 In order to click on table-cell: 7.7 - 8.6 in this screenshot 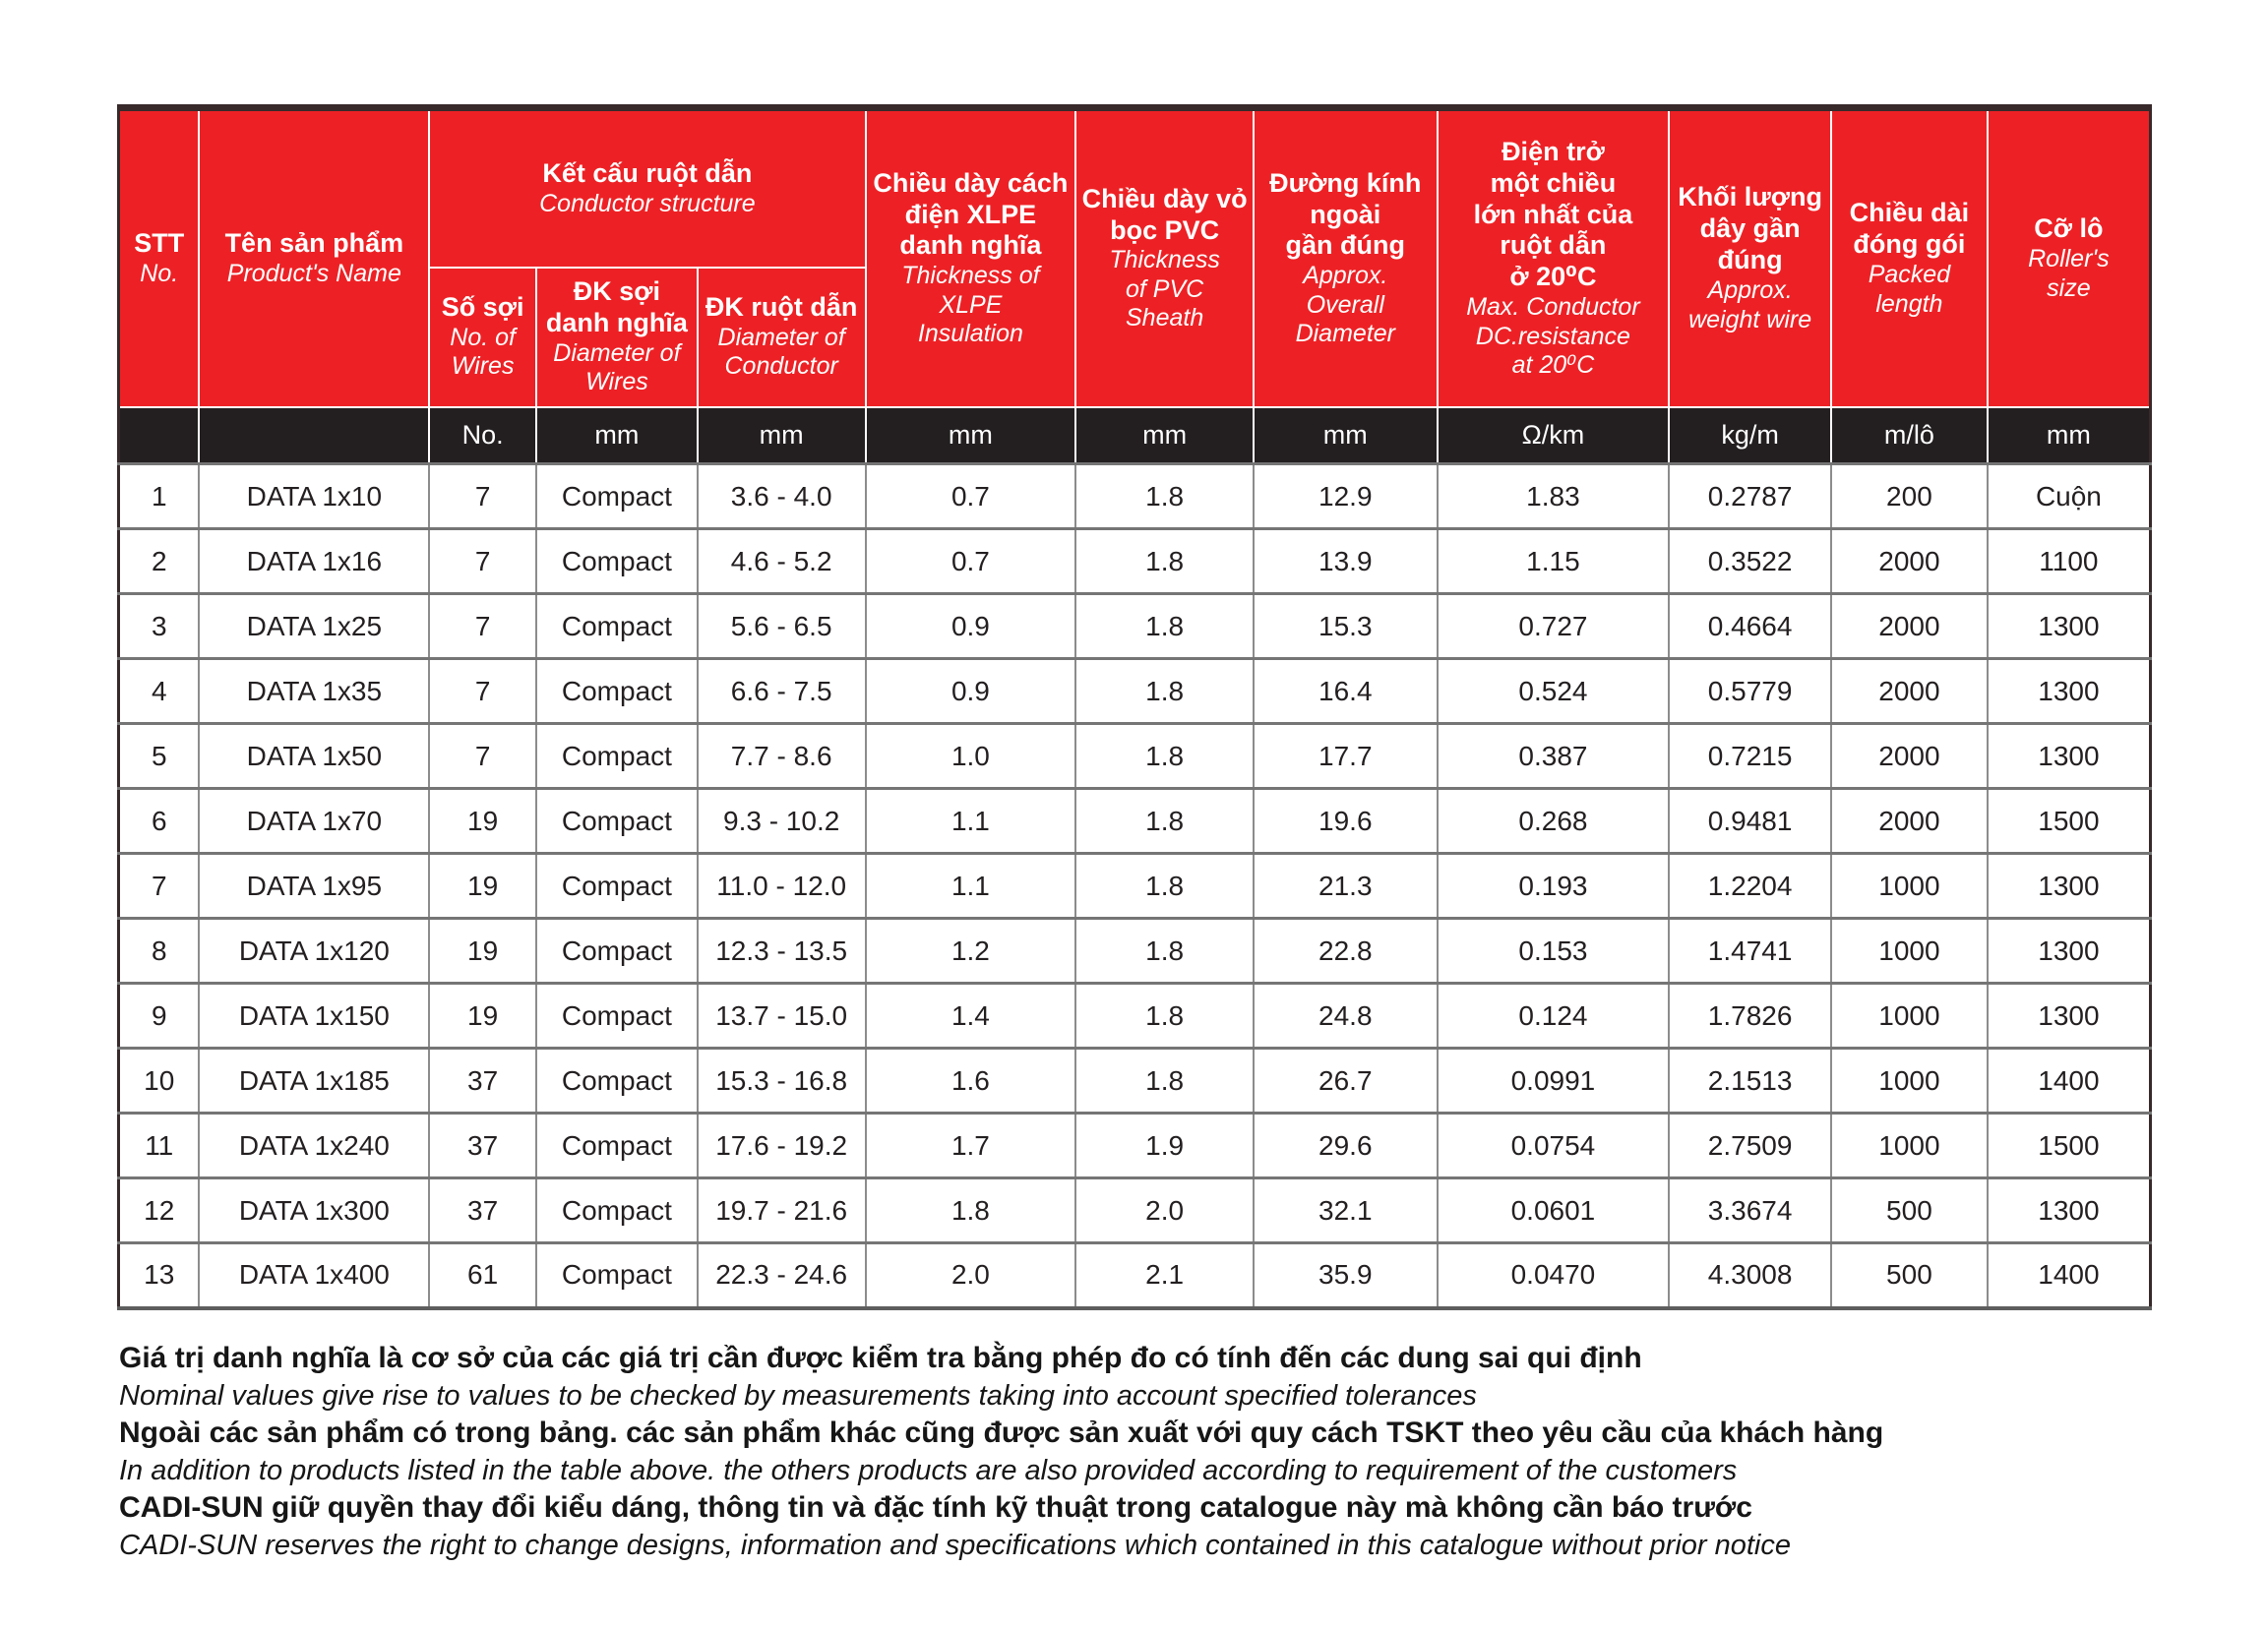, I will do `click(781, 756)`.